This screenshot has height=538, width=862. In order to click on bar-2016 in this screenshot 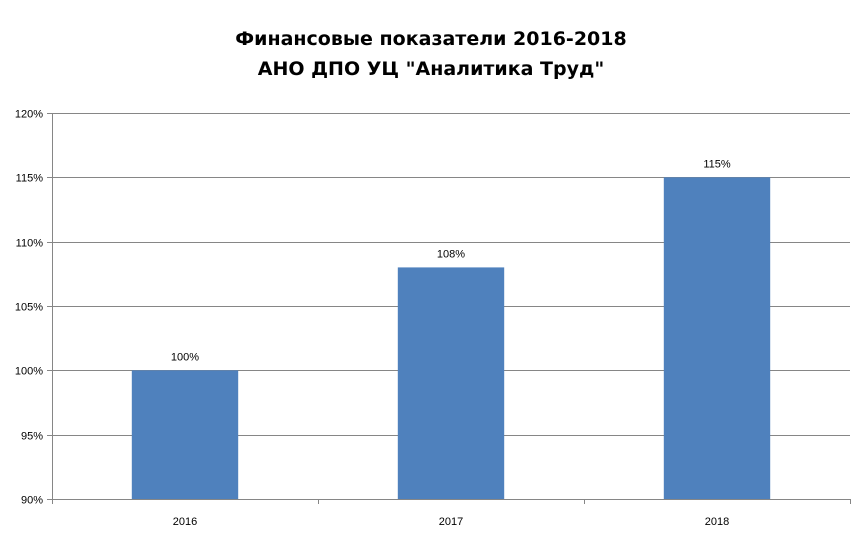, I will do `click(185, 434)`.